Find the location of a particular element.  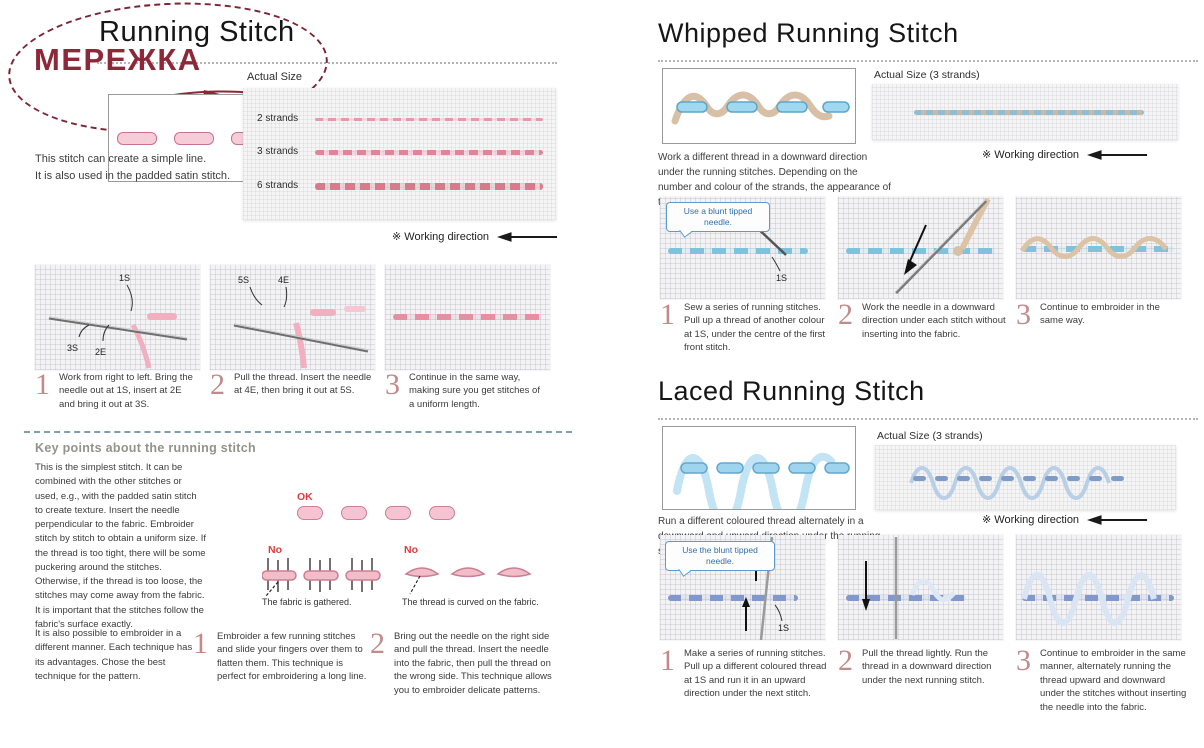

label-4e: 4E is located at coordinates (283, 280).